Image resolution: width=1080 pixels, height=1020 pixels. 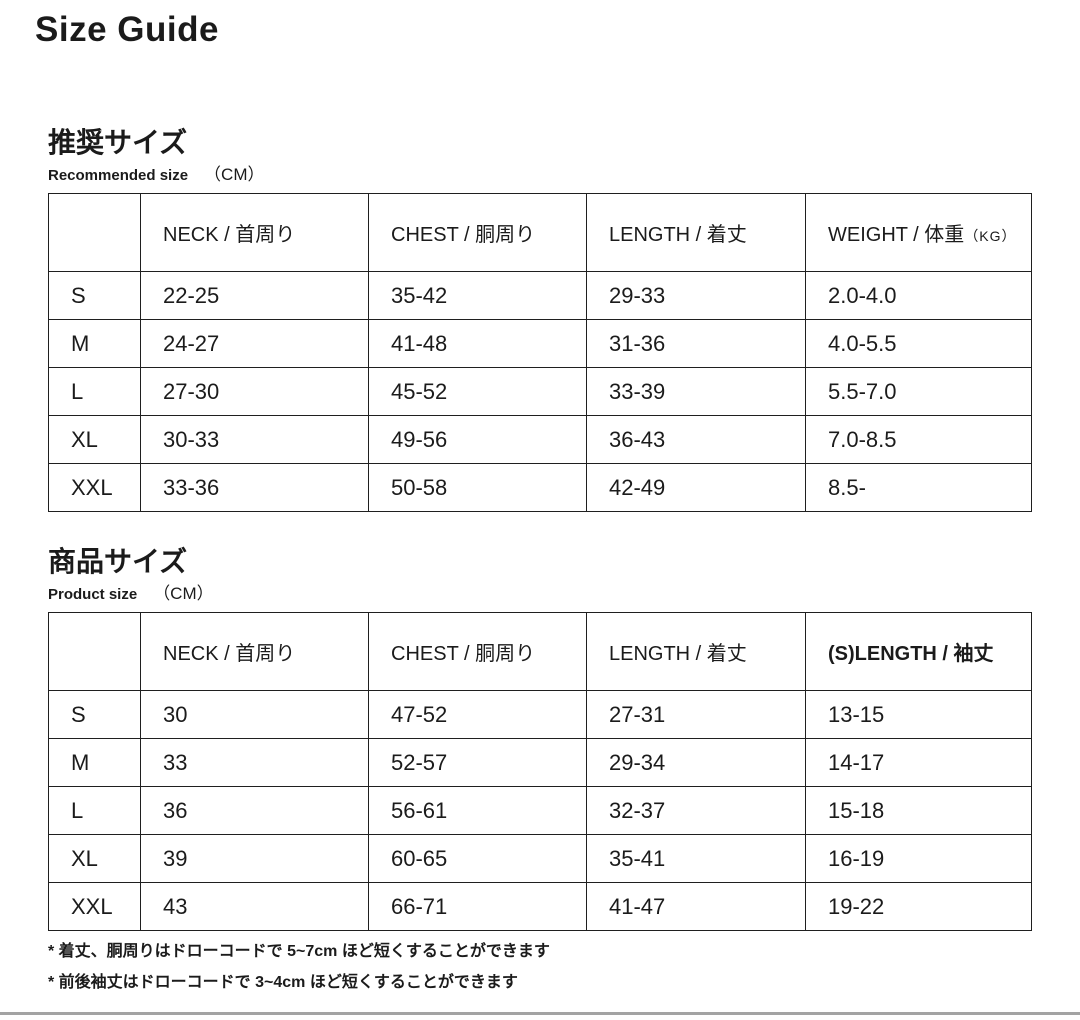 What do you see at coordinates (283, 982) in the screenshot?
I see `footnote-sleeve-adjust: * 前後袖丈はドローコードで 3~4cm ほど短くすることができます` at bounding box center [283, 982].